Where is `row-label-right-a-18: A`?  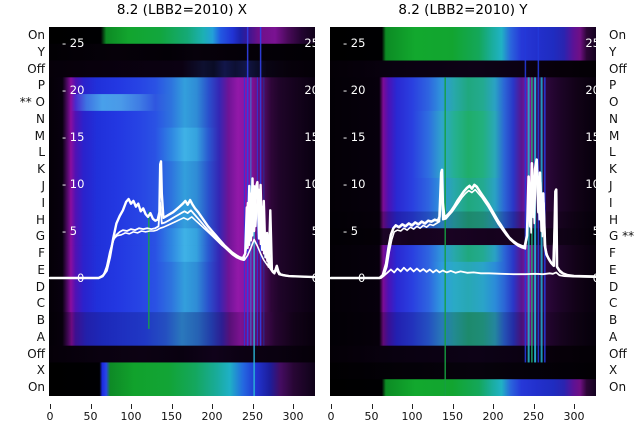
row-label-right-a-18: A is located at coordinates (613, 336).